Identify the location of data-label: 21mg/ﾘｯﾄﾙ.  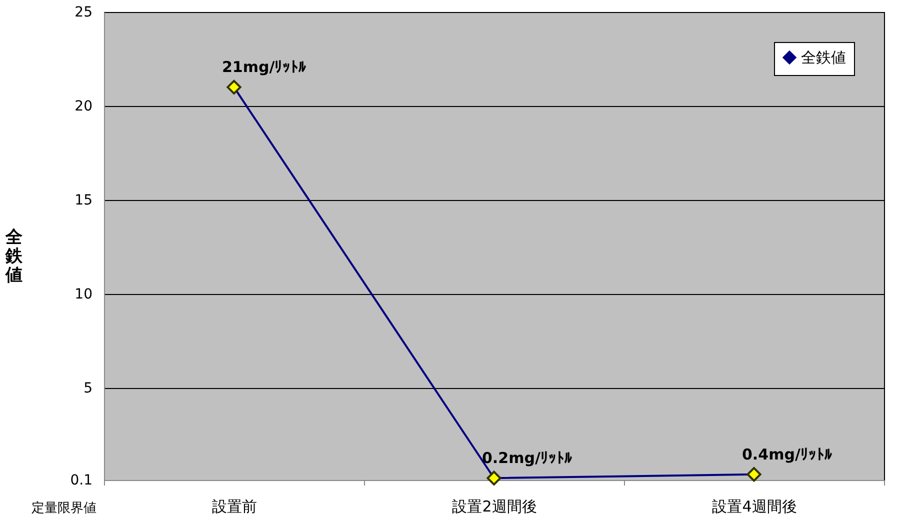
(264, 67).